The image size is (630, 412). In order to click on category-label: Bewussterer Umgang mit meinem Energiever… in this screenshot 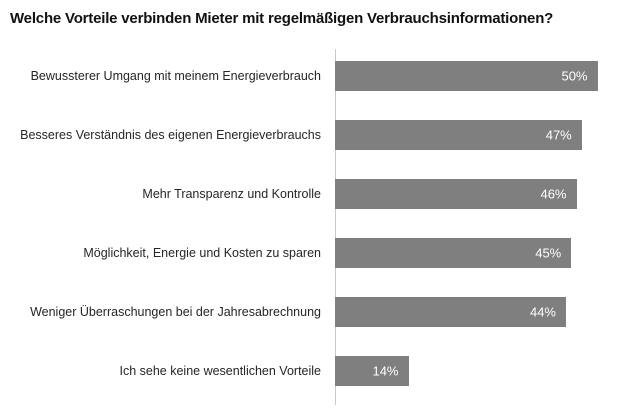, I will do `click(175, 75)`.